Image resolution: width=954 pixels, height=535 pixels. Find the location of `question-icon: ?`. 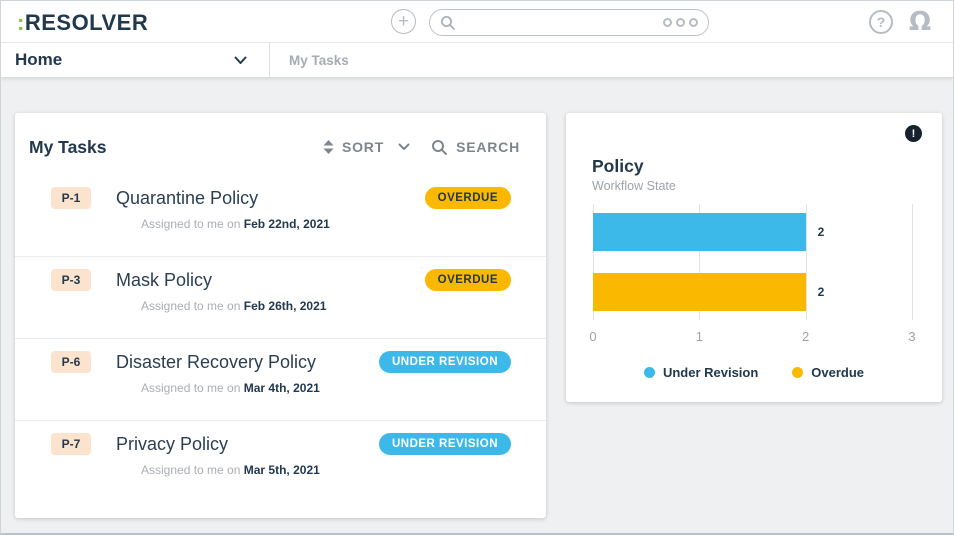

question-icon: ? is located at coordinates (881, 22).